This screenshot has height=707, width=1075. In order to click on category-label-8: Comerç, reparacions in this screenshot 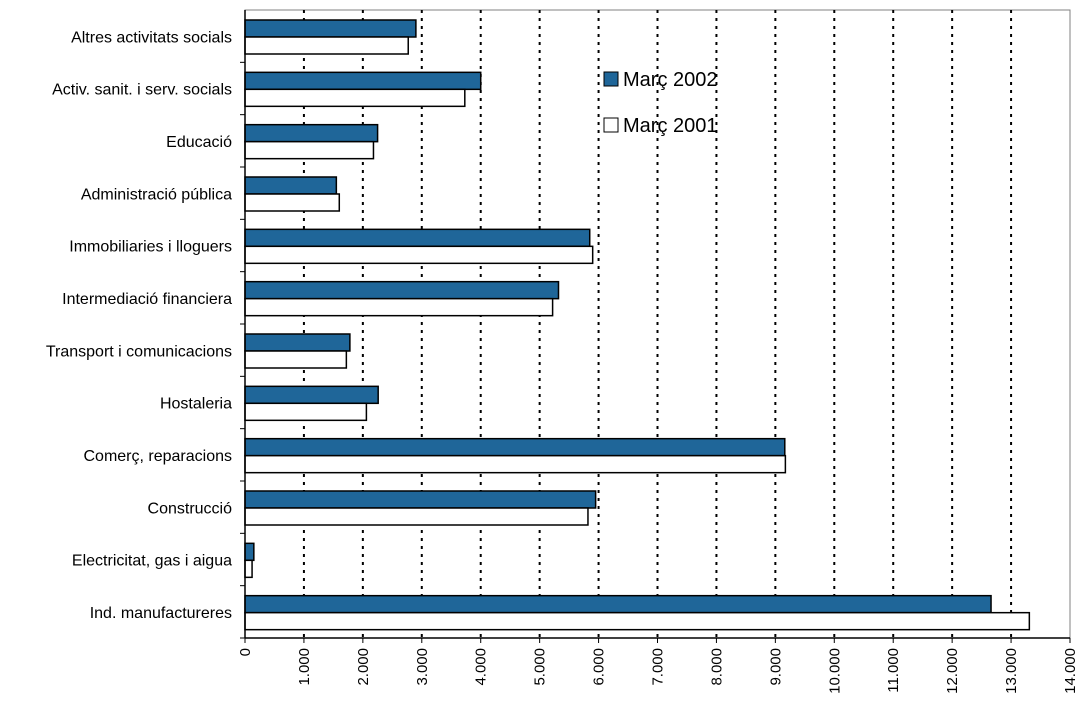, I will do `click(158, 456)`.